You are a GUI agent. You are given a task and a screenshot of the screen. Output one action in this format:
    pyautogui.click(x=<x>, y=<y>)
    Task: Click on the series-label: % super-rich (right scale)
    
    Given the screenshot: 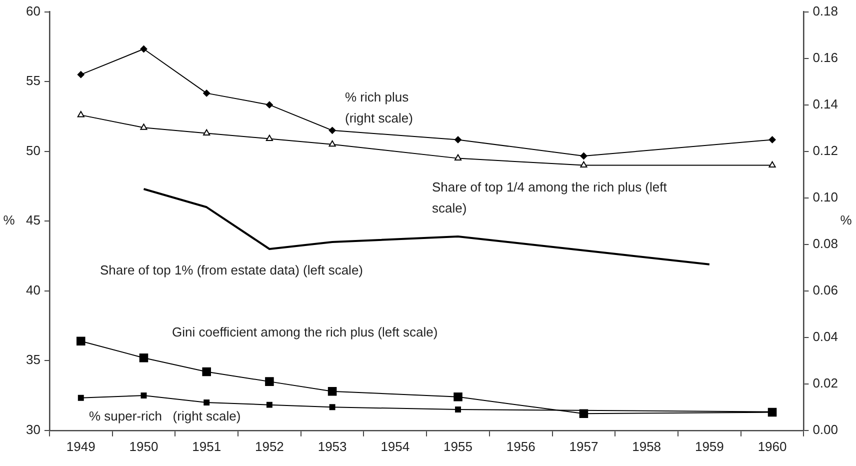 What is the action you would take?
    pyautogui.click(x=165, y=416)
    